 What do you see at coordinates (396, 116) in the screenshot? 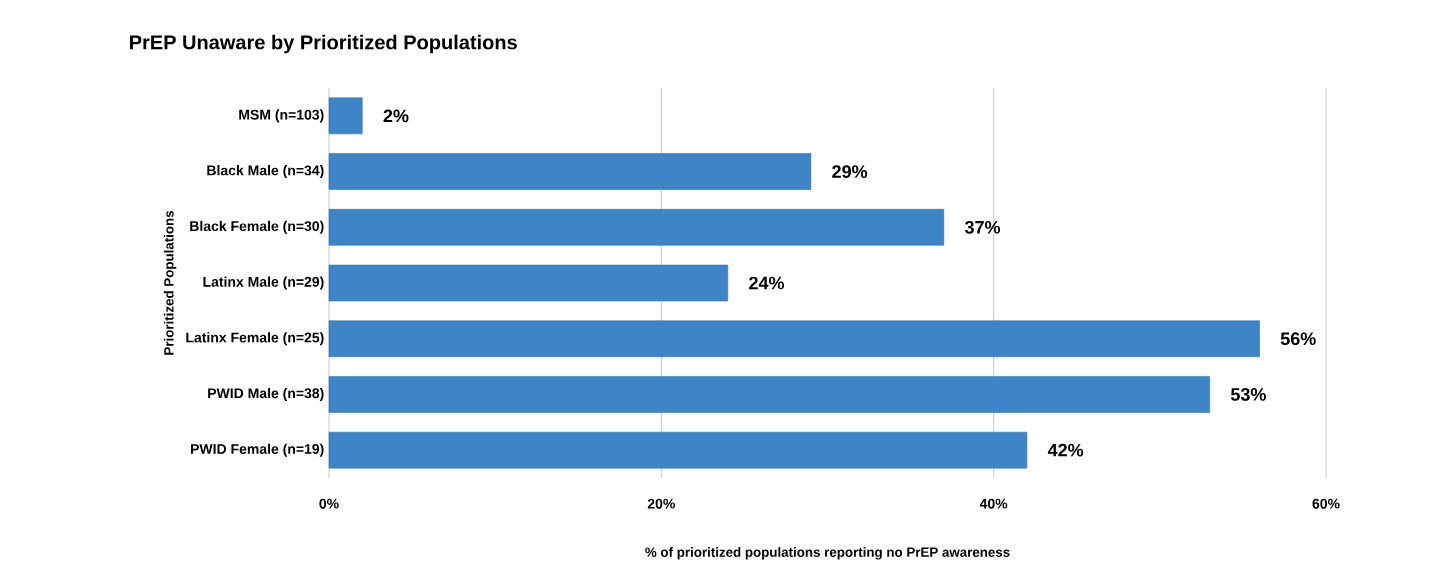
I see `data-label: 2%` at bounding box center [396, 116].